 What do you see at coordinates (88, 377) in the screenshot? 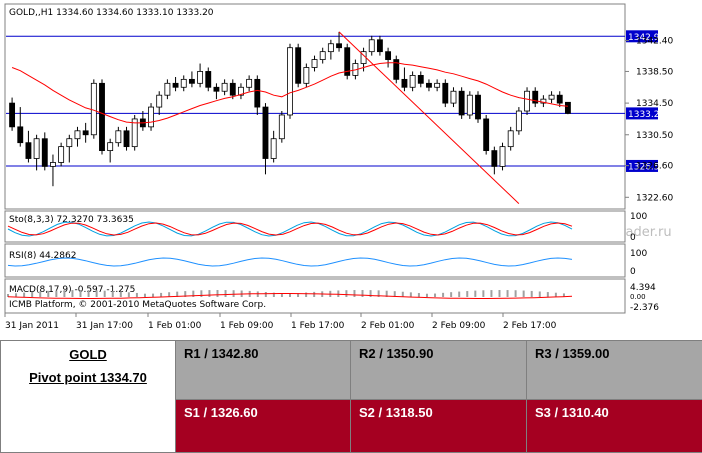
I see `pivot-point-label: Pivot point 1334.70` at bounding box center [88, 377].